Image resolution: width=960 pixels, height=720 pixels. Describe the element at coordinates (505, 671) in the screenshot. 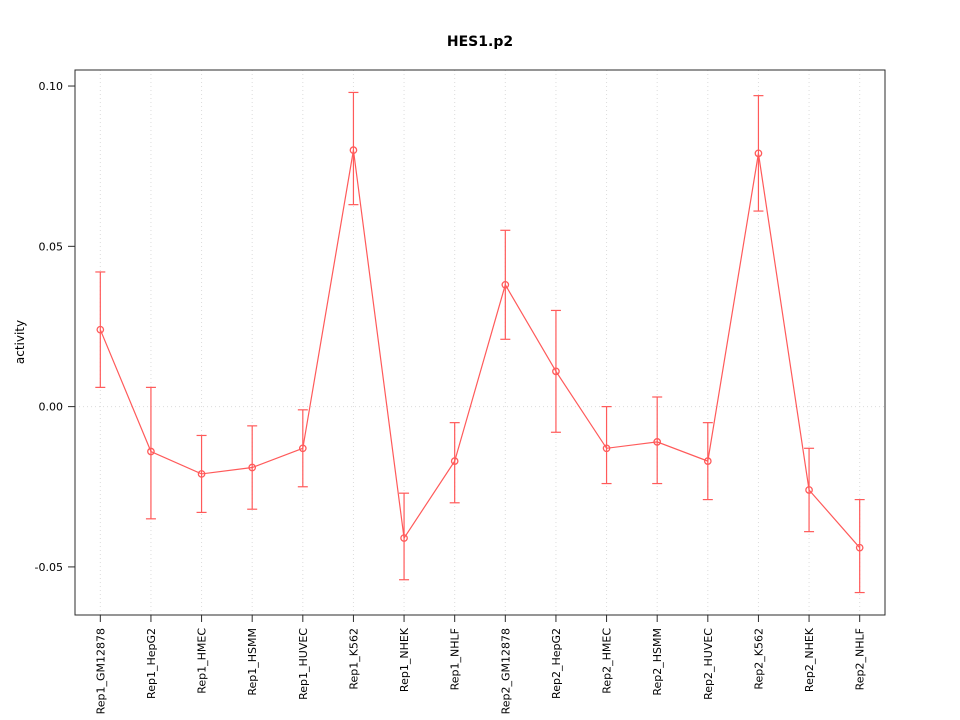

I see `x-tick-label: Rep2_GM12878` at that location.